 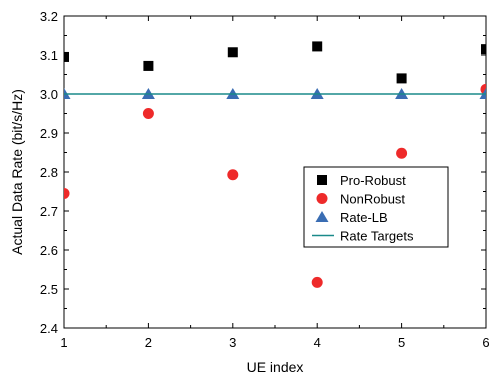 What do you see at coordinates (485, 342) in the screenshot?
I see `x-tick-label: 6` at bounding box center [485, 342].